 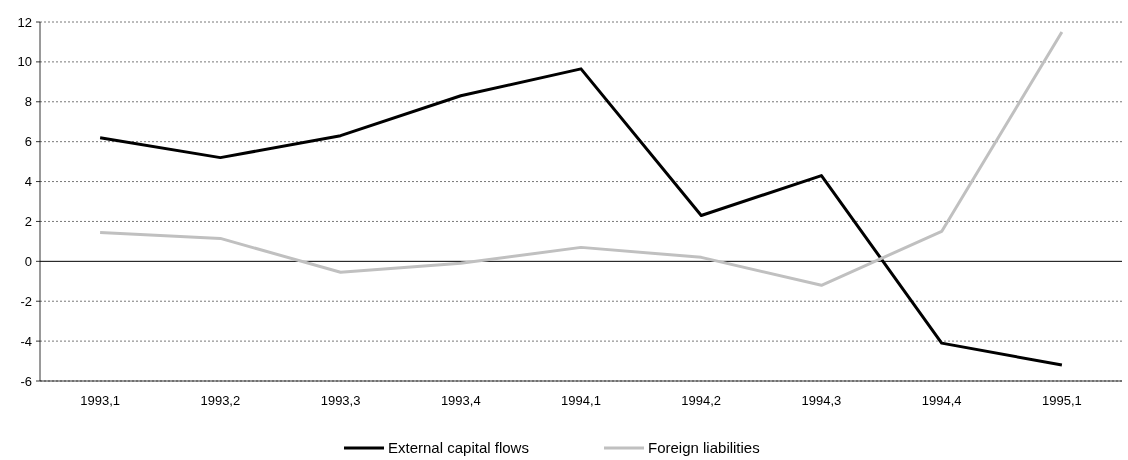 I want to click on y-tick-label: 6, so click(x=28, y=142).